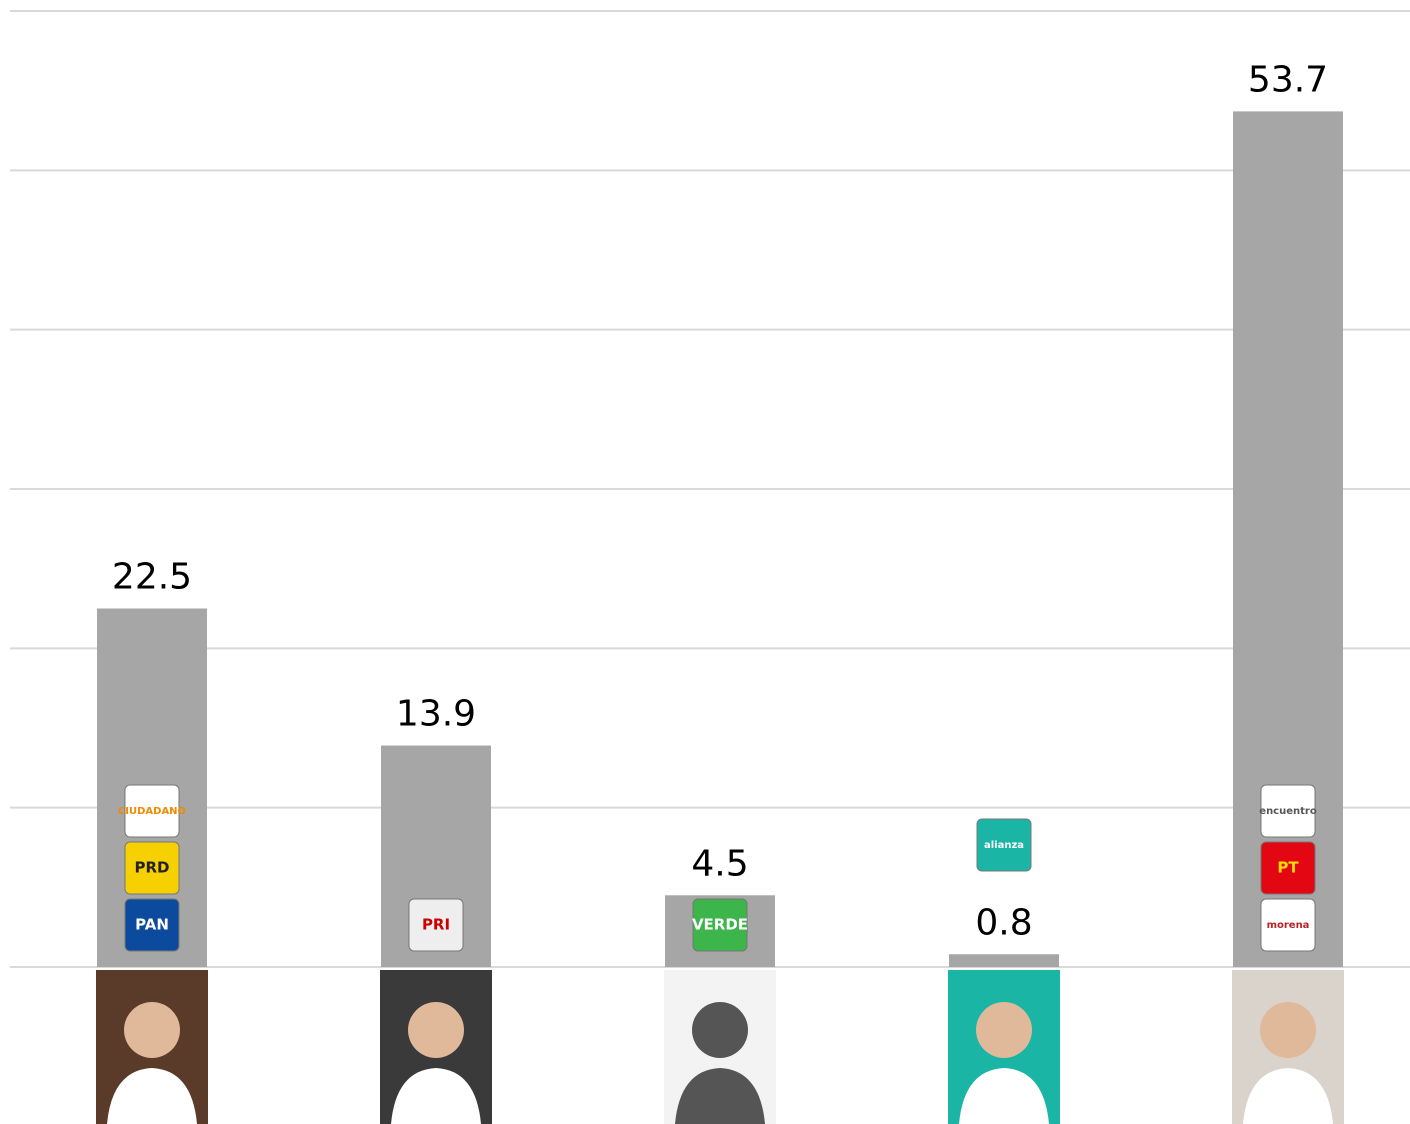 This screenshot has height=1124, width=1410. I want to click on party-logo-text: VERDE, so click(720, 925).